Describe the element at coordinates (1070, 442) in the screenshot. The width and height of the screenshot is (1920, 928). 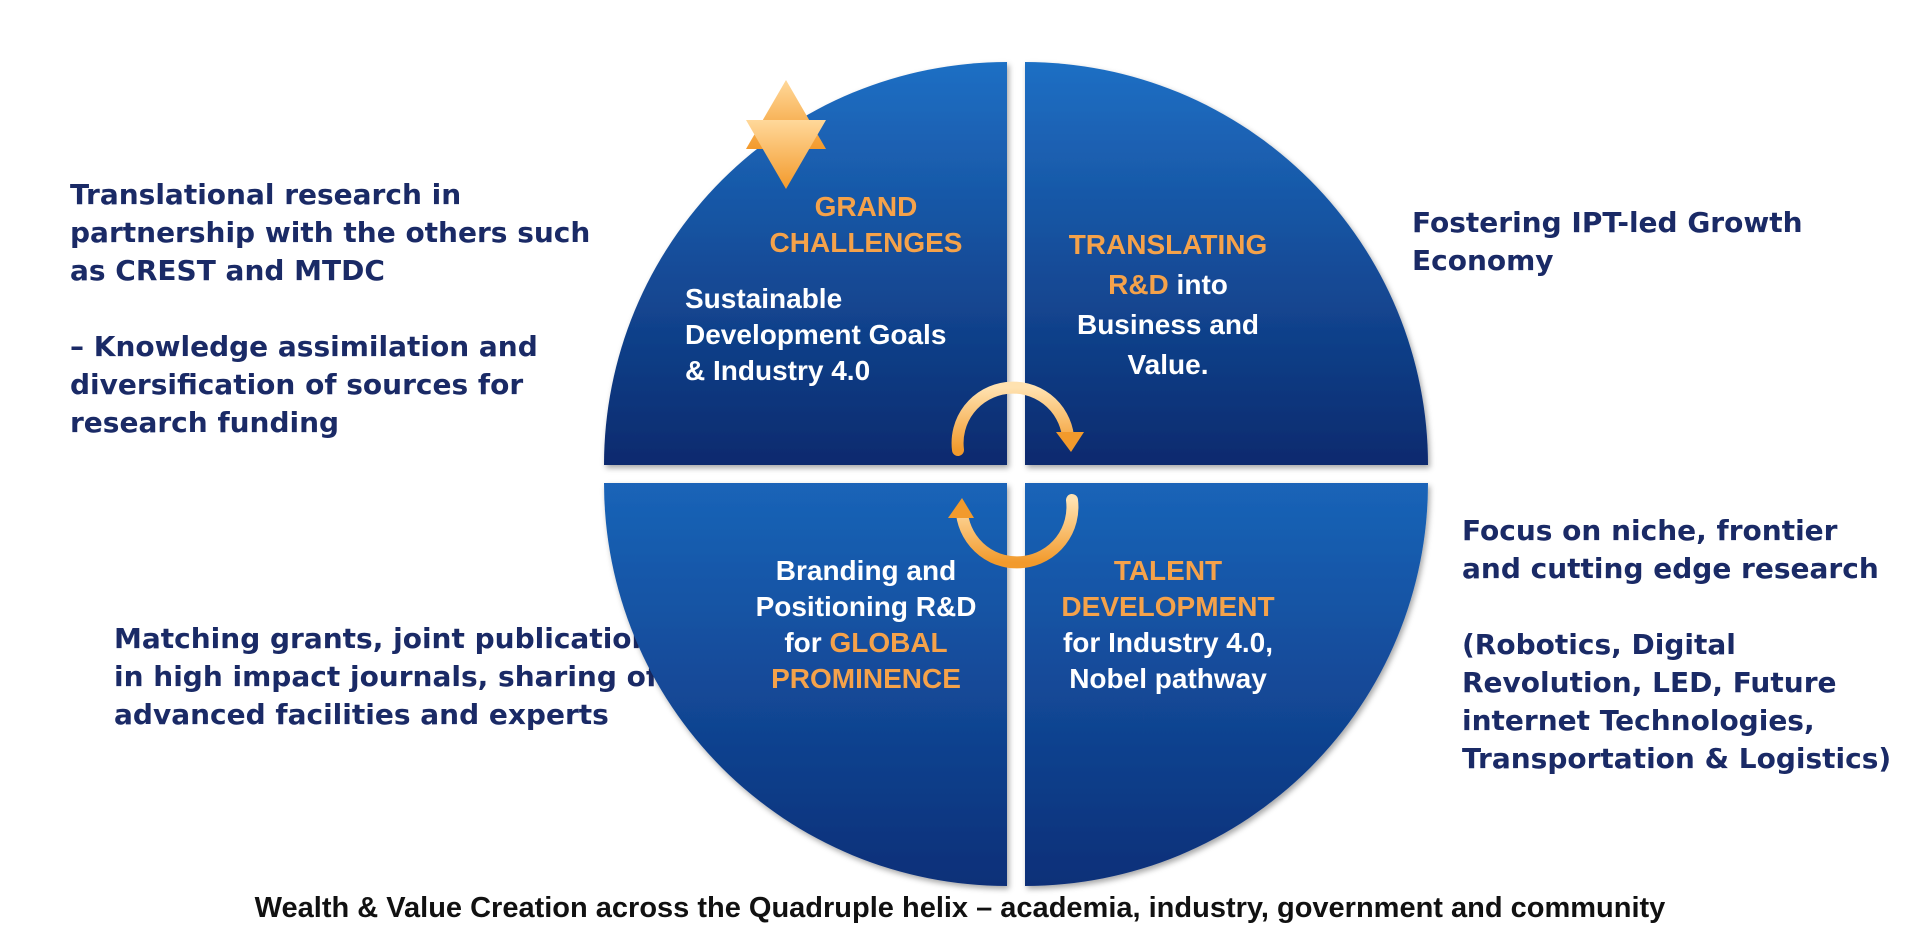
I see `cycle-arrowhead-top` at that location.